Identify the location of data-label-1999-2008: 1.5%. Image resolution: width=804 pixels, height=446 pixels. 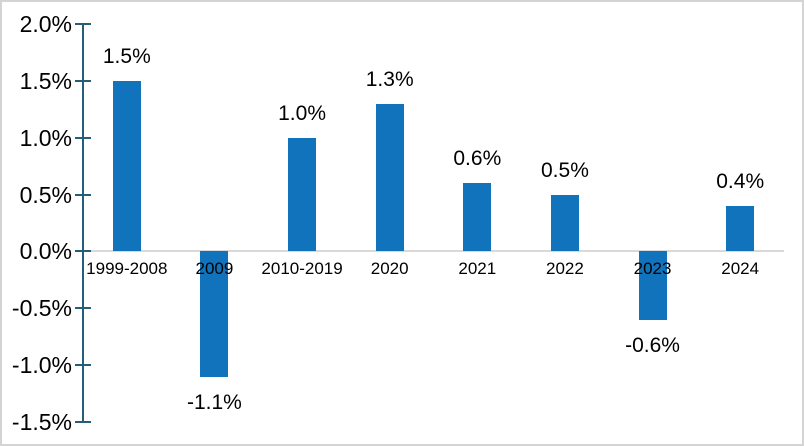
(126, 56).